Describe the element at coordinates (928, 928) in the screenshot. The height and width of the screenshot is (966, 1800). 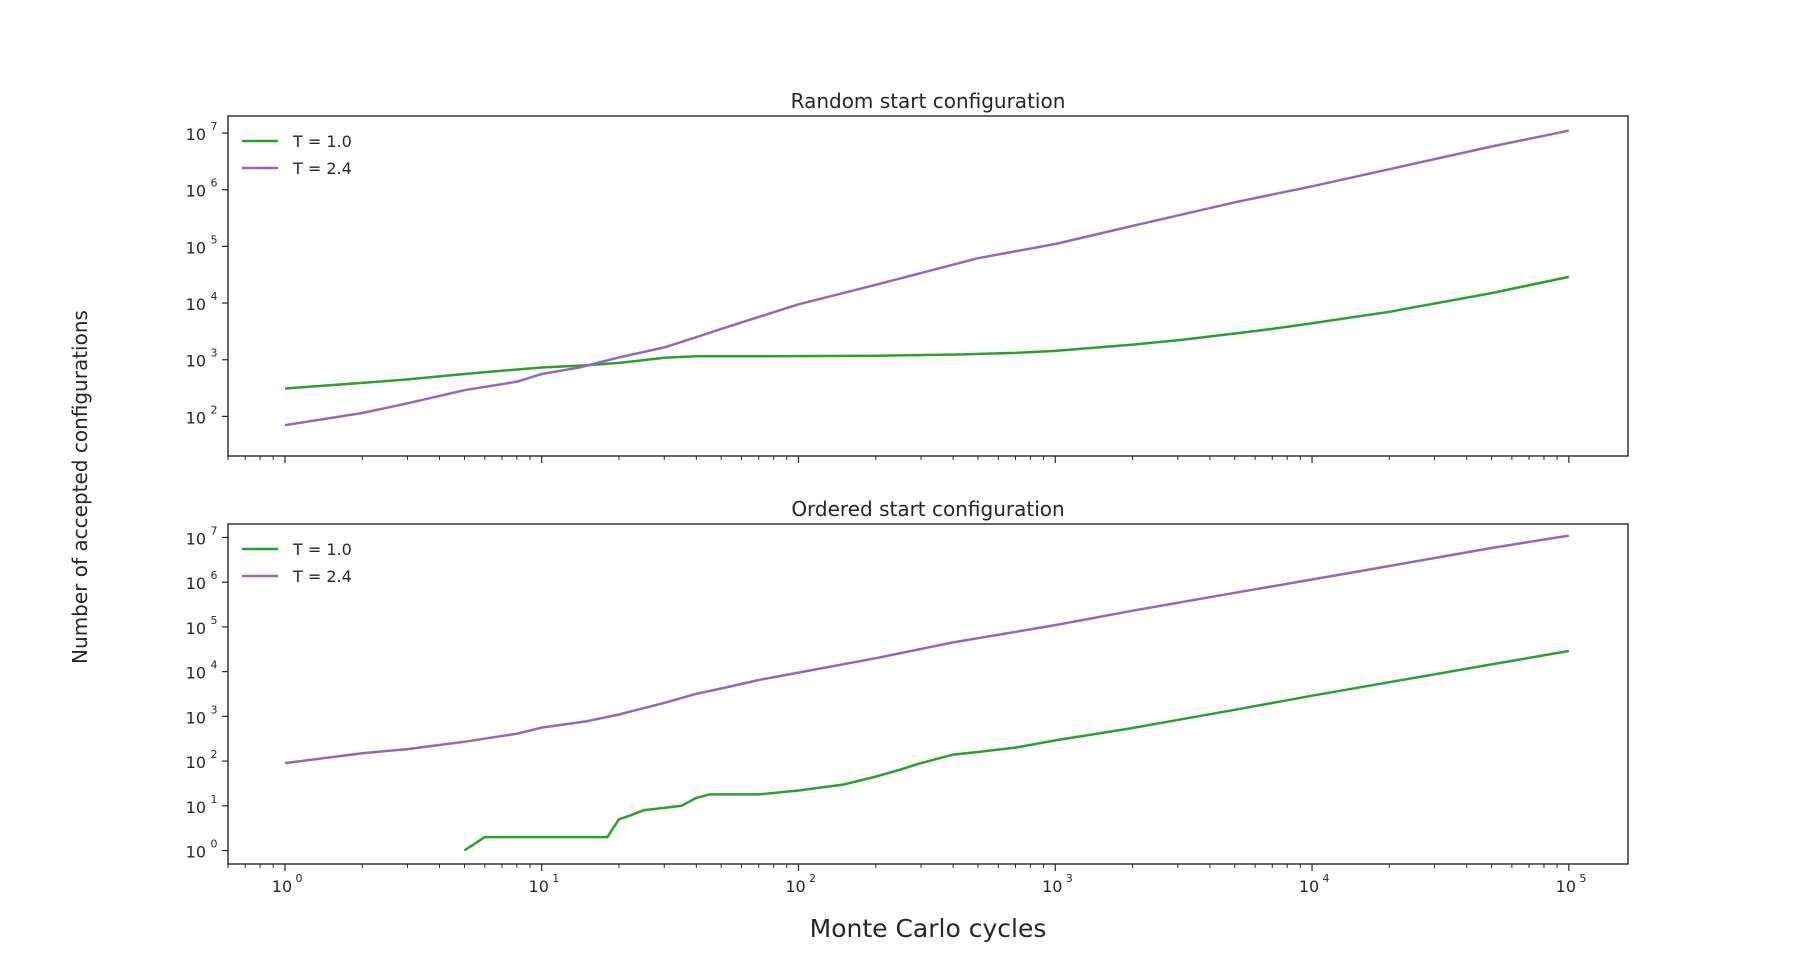
I see `x-axis-label: Monte Carlo cycles` at that location.